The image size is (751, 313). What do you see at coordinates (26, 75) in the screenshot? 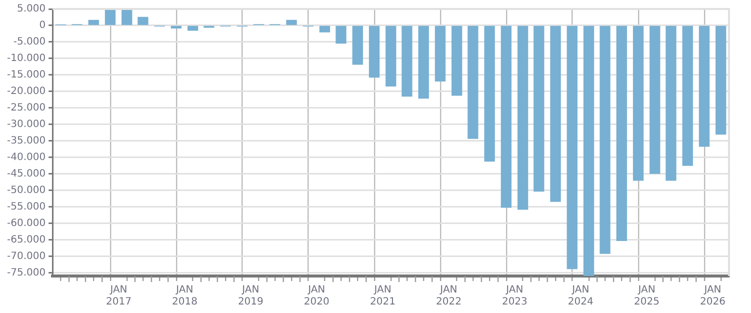
I see `y-tick-label: -15.000` at bounding box center [26, 75].